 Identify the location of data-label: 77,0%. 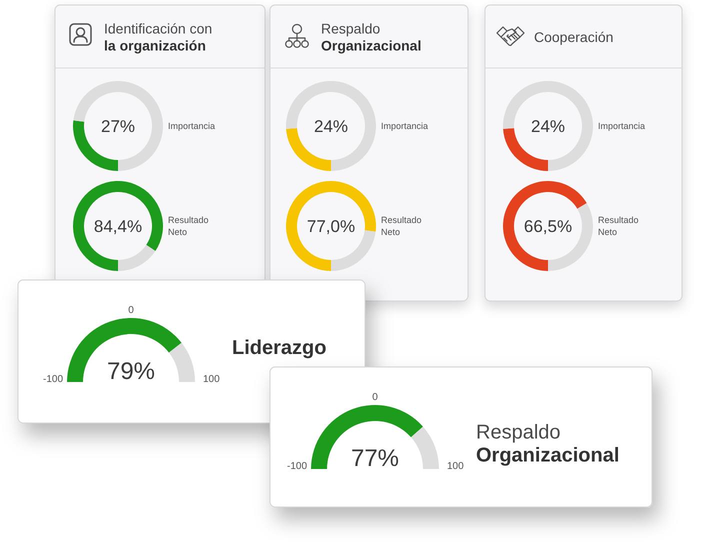
(331, 226).